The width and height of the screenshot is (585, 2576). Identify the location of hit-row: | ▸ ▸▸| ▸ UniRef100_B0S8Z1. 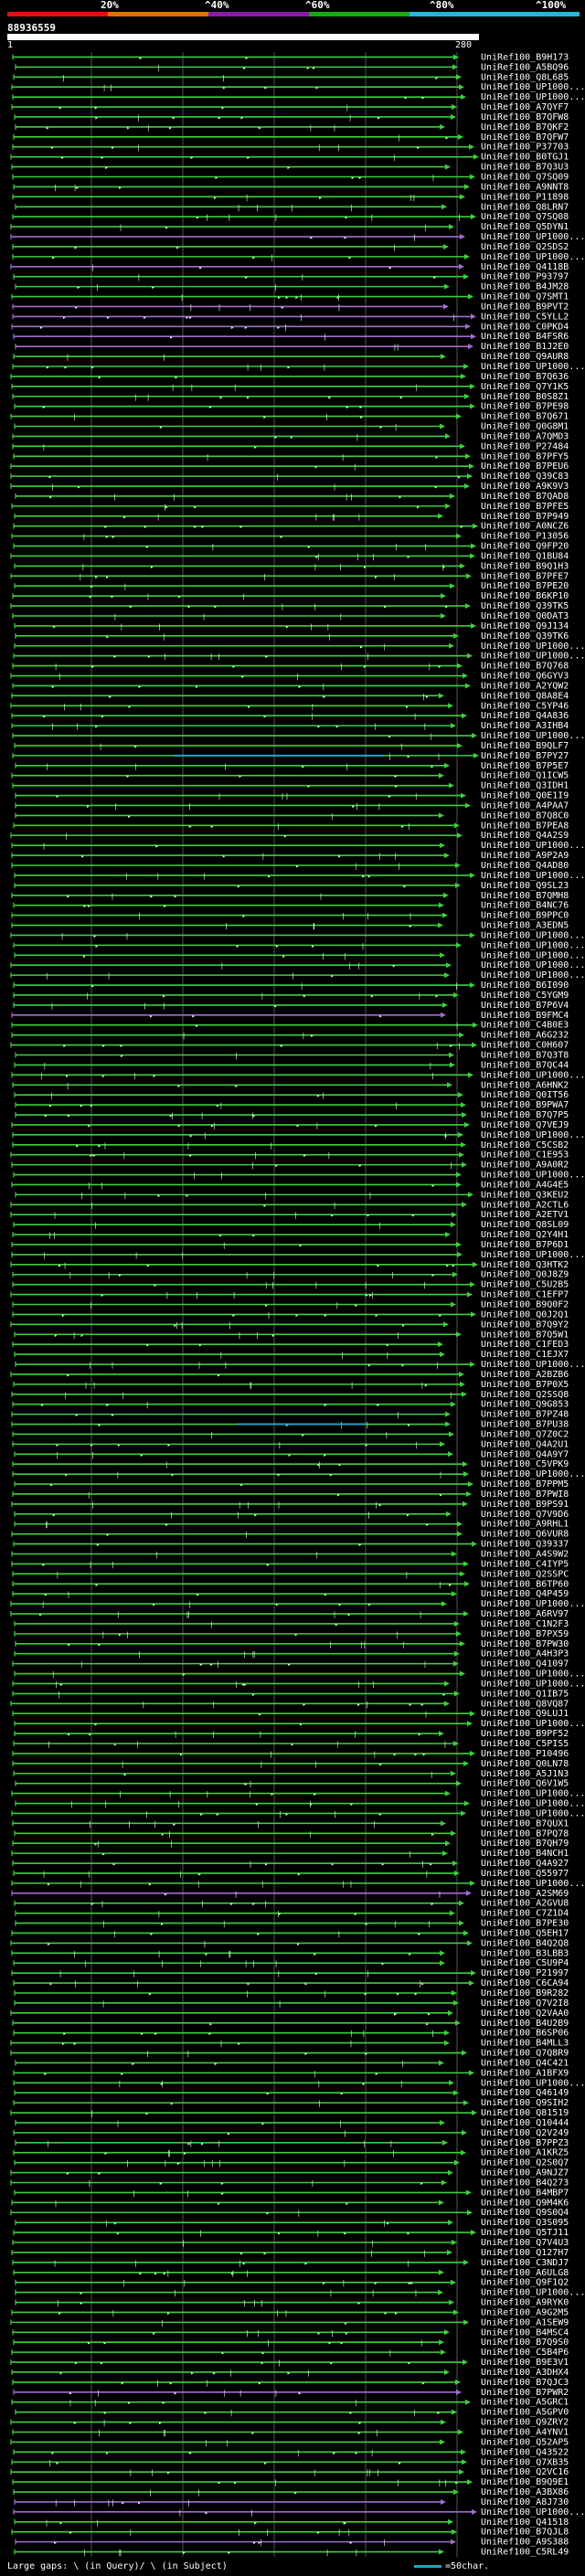
(290, 397).